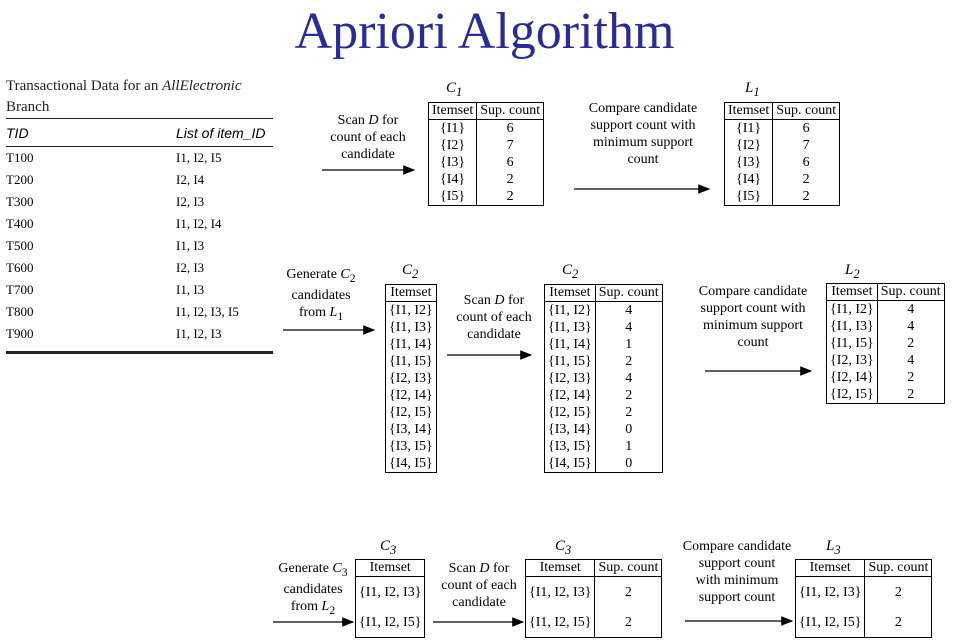  I want to click on transaction-row: T500 I1, I3, so click(139, 246).